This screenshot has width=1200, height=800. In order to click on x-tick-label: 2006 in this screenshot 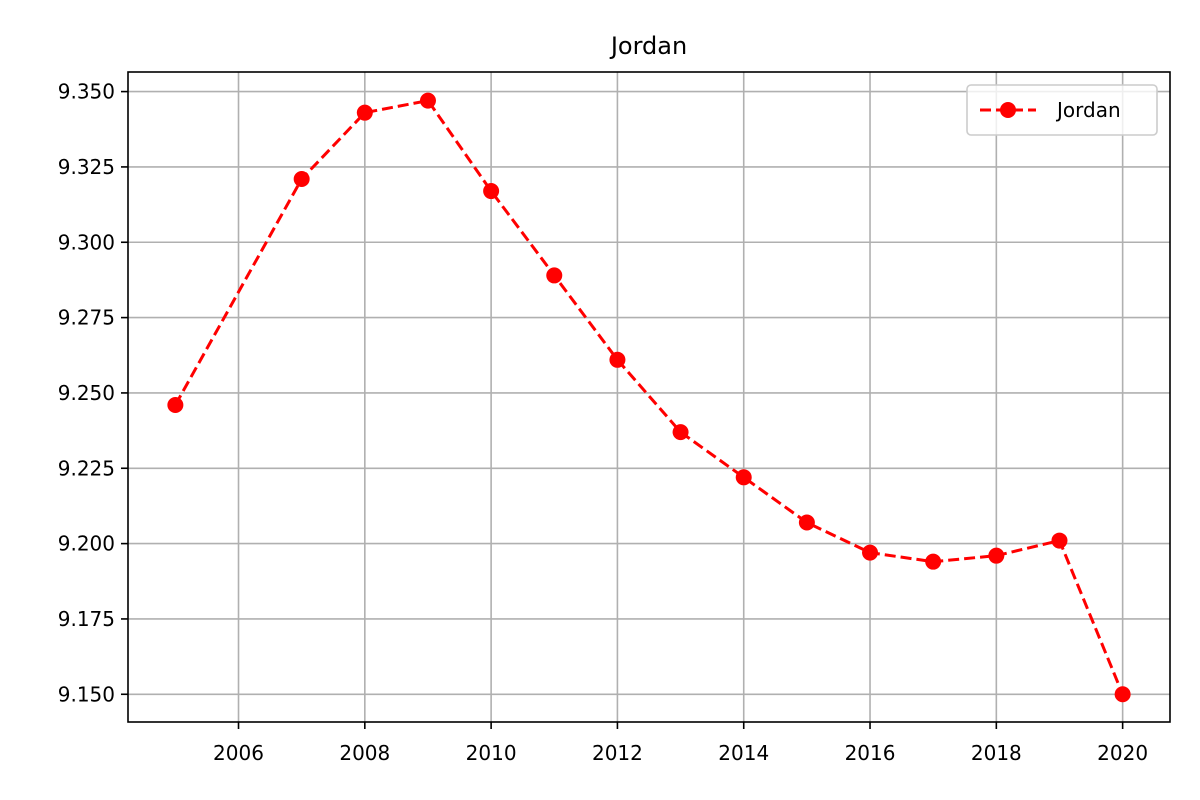, I will do `click(238, 753)`.